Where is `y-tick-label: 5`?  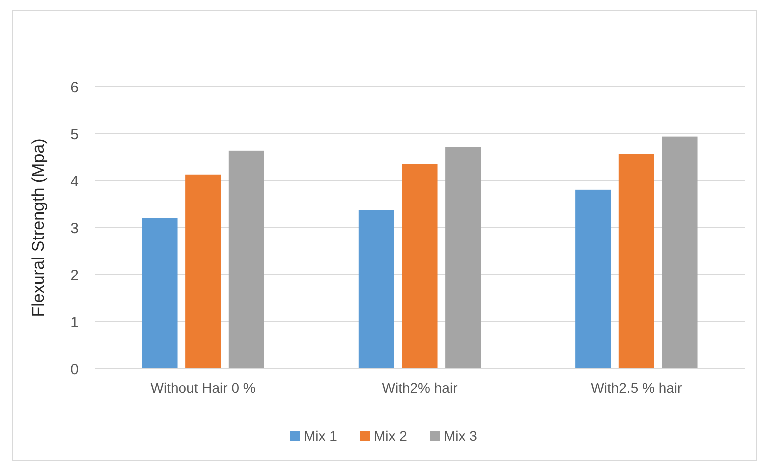
y-tick-label: 5 is located at coordinates (74, 135).